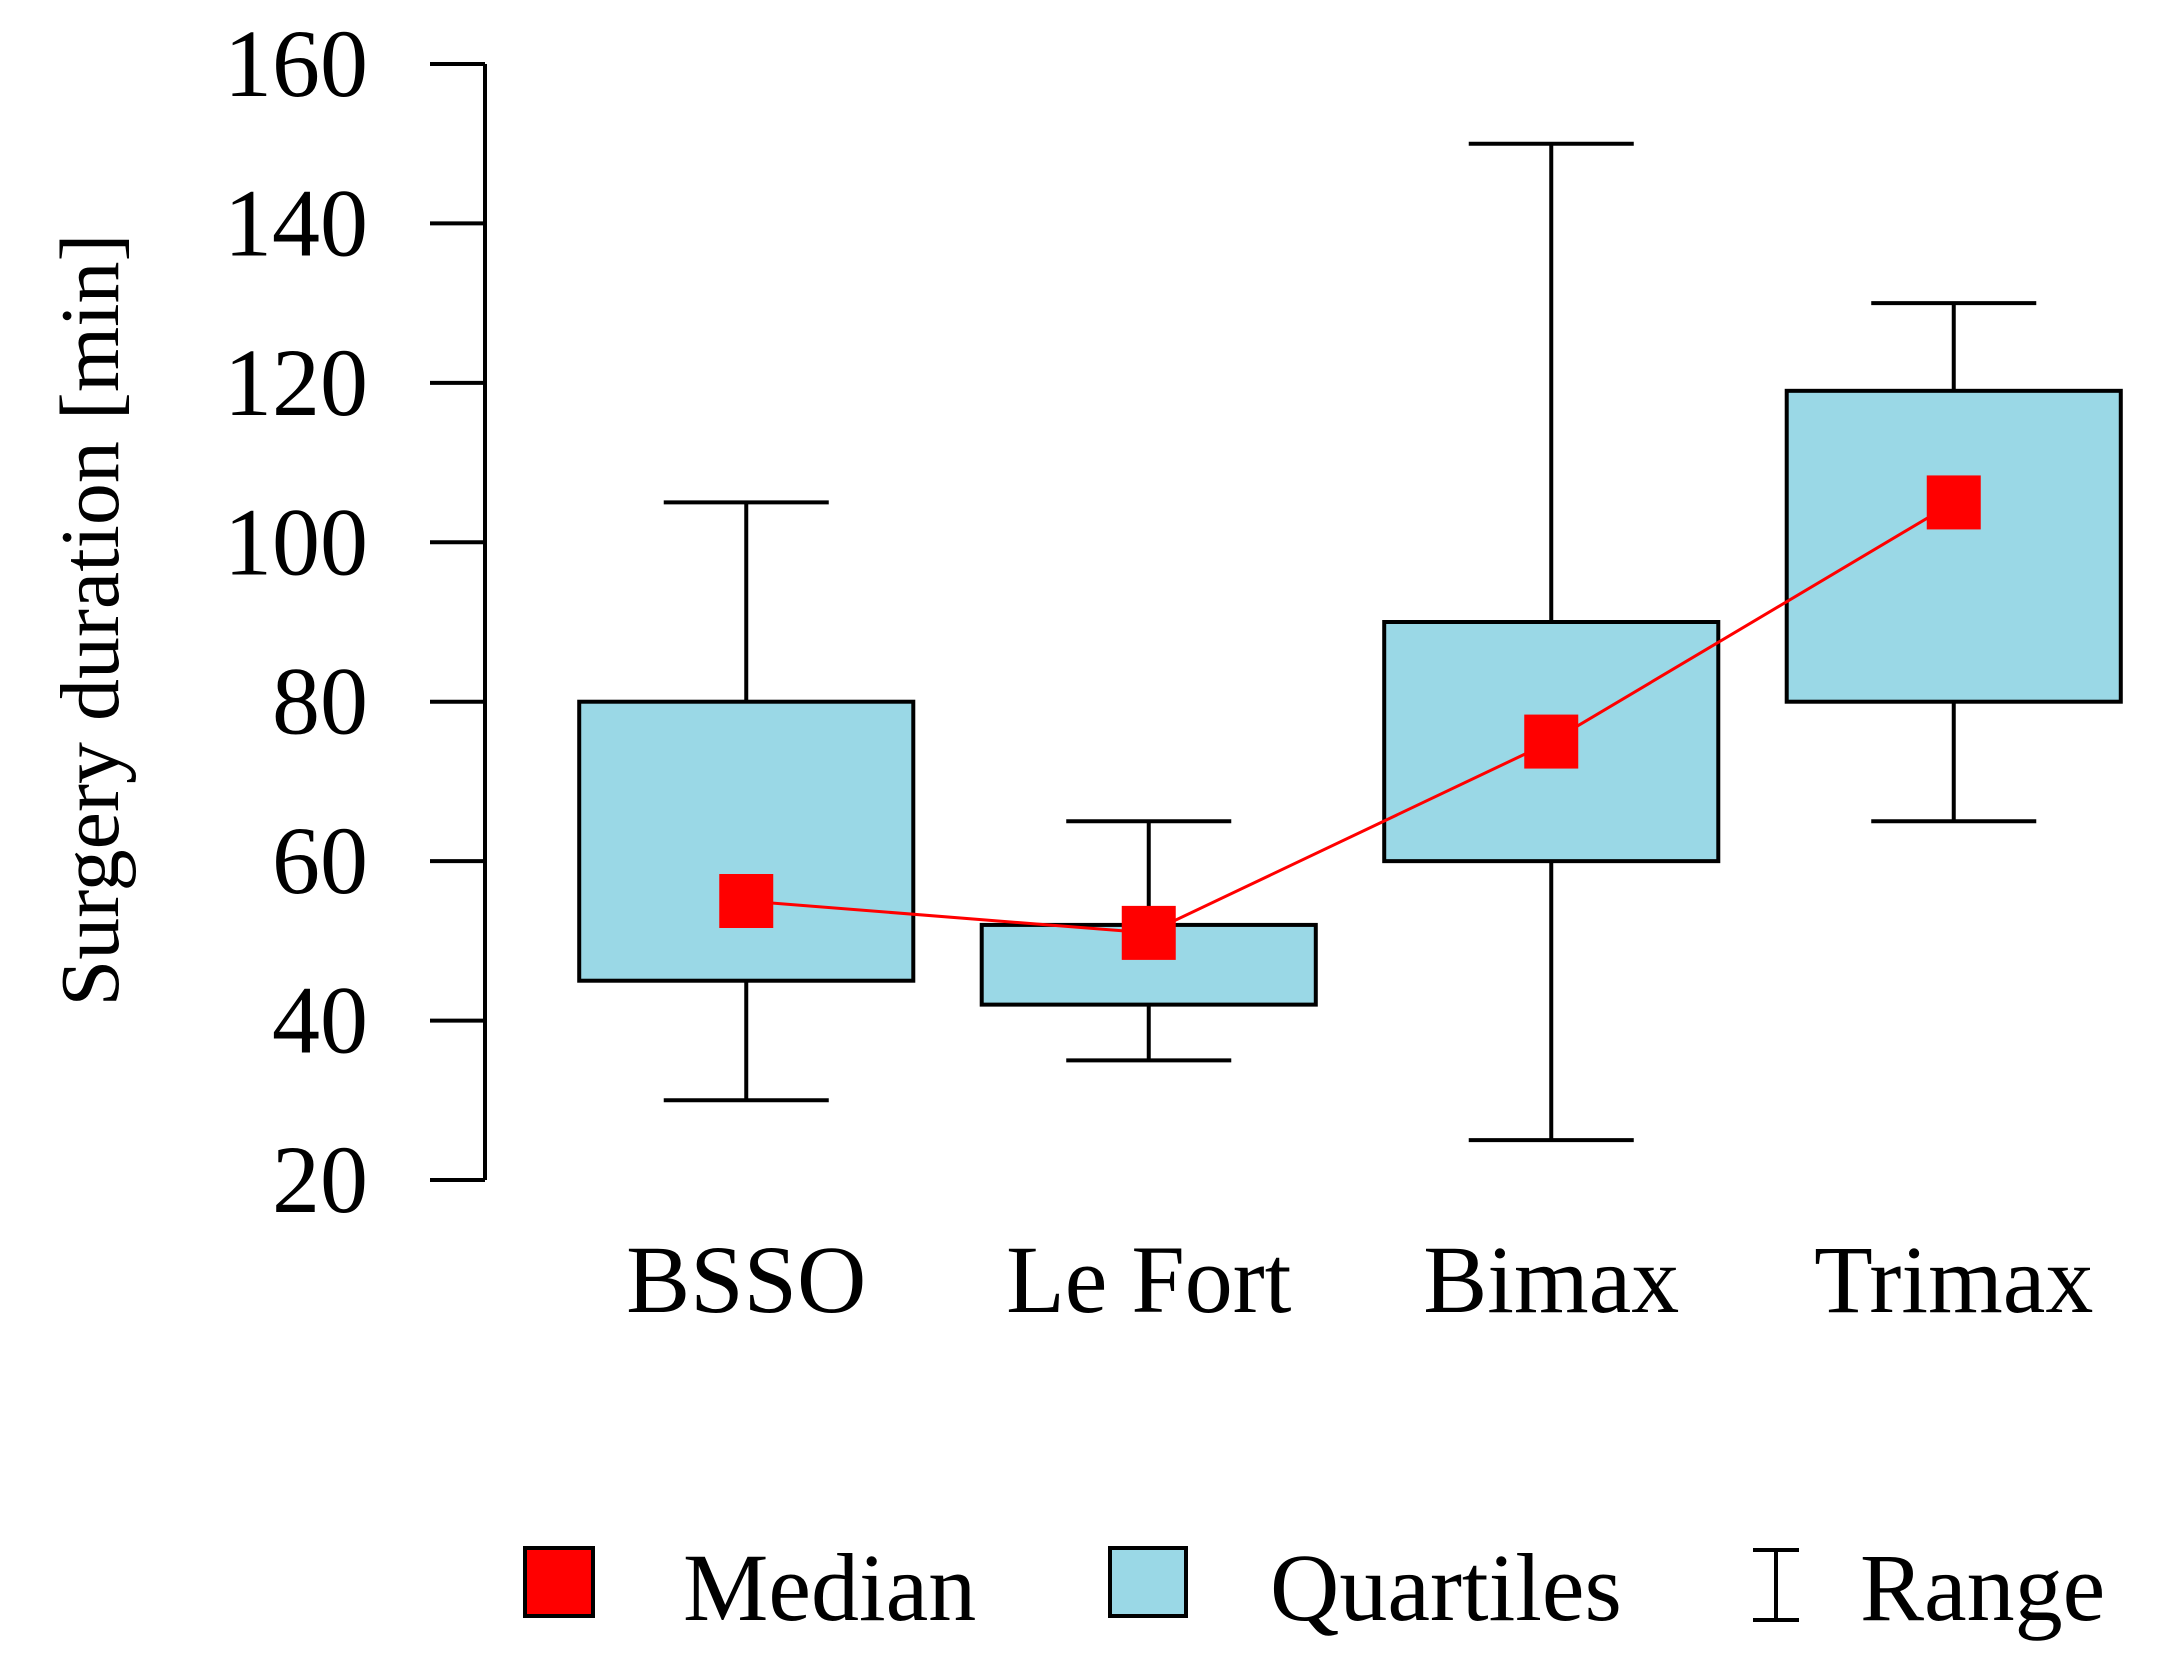 Image resolution: width=2170 pixels, height=1665 pixels. What do you see at coordinates (296, 382) in the screenshot?
I see `y-tick-label: 120` at bounding box center [296, 382].